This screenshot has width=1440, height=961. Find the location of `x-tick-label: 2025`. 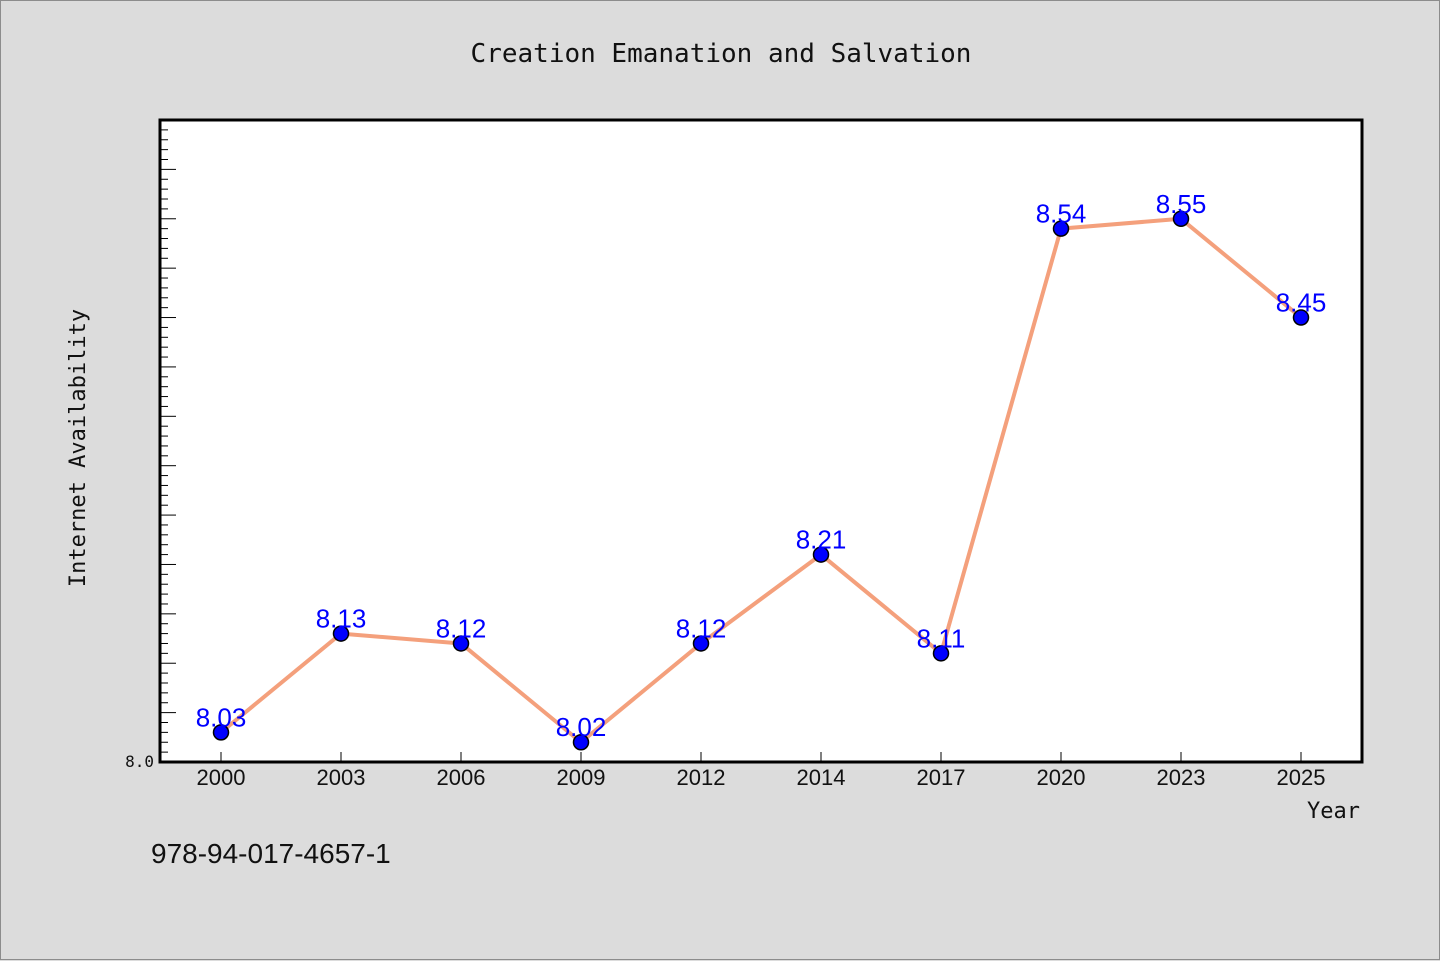

x-tick-label: 2025 is located at coordinates (1301, 777).